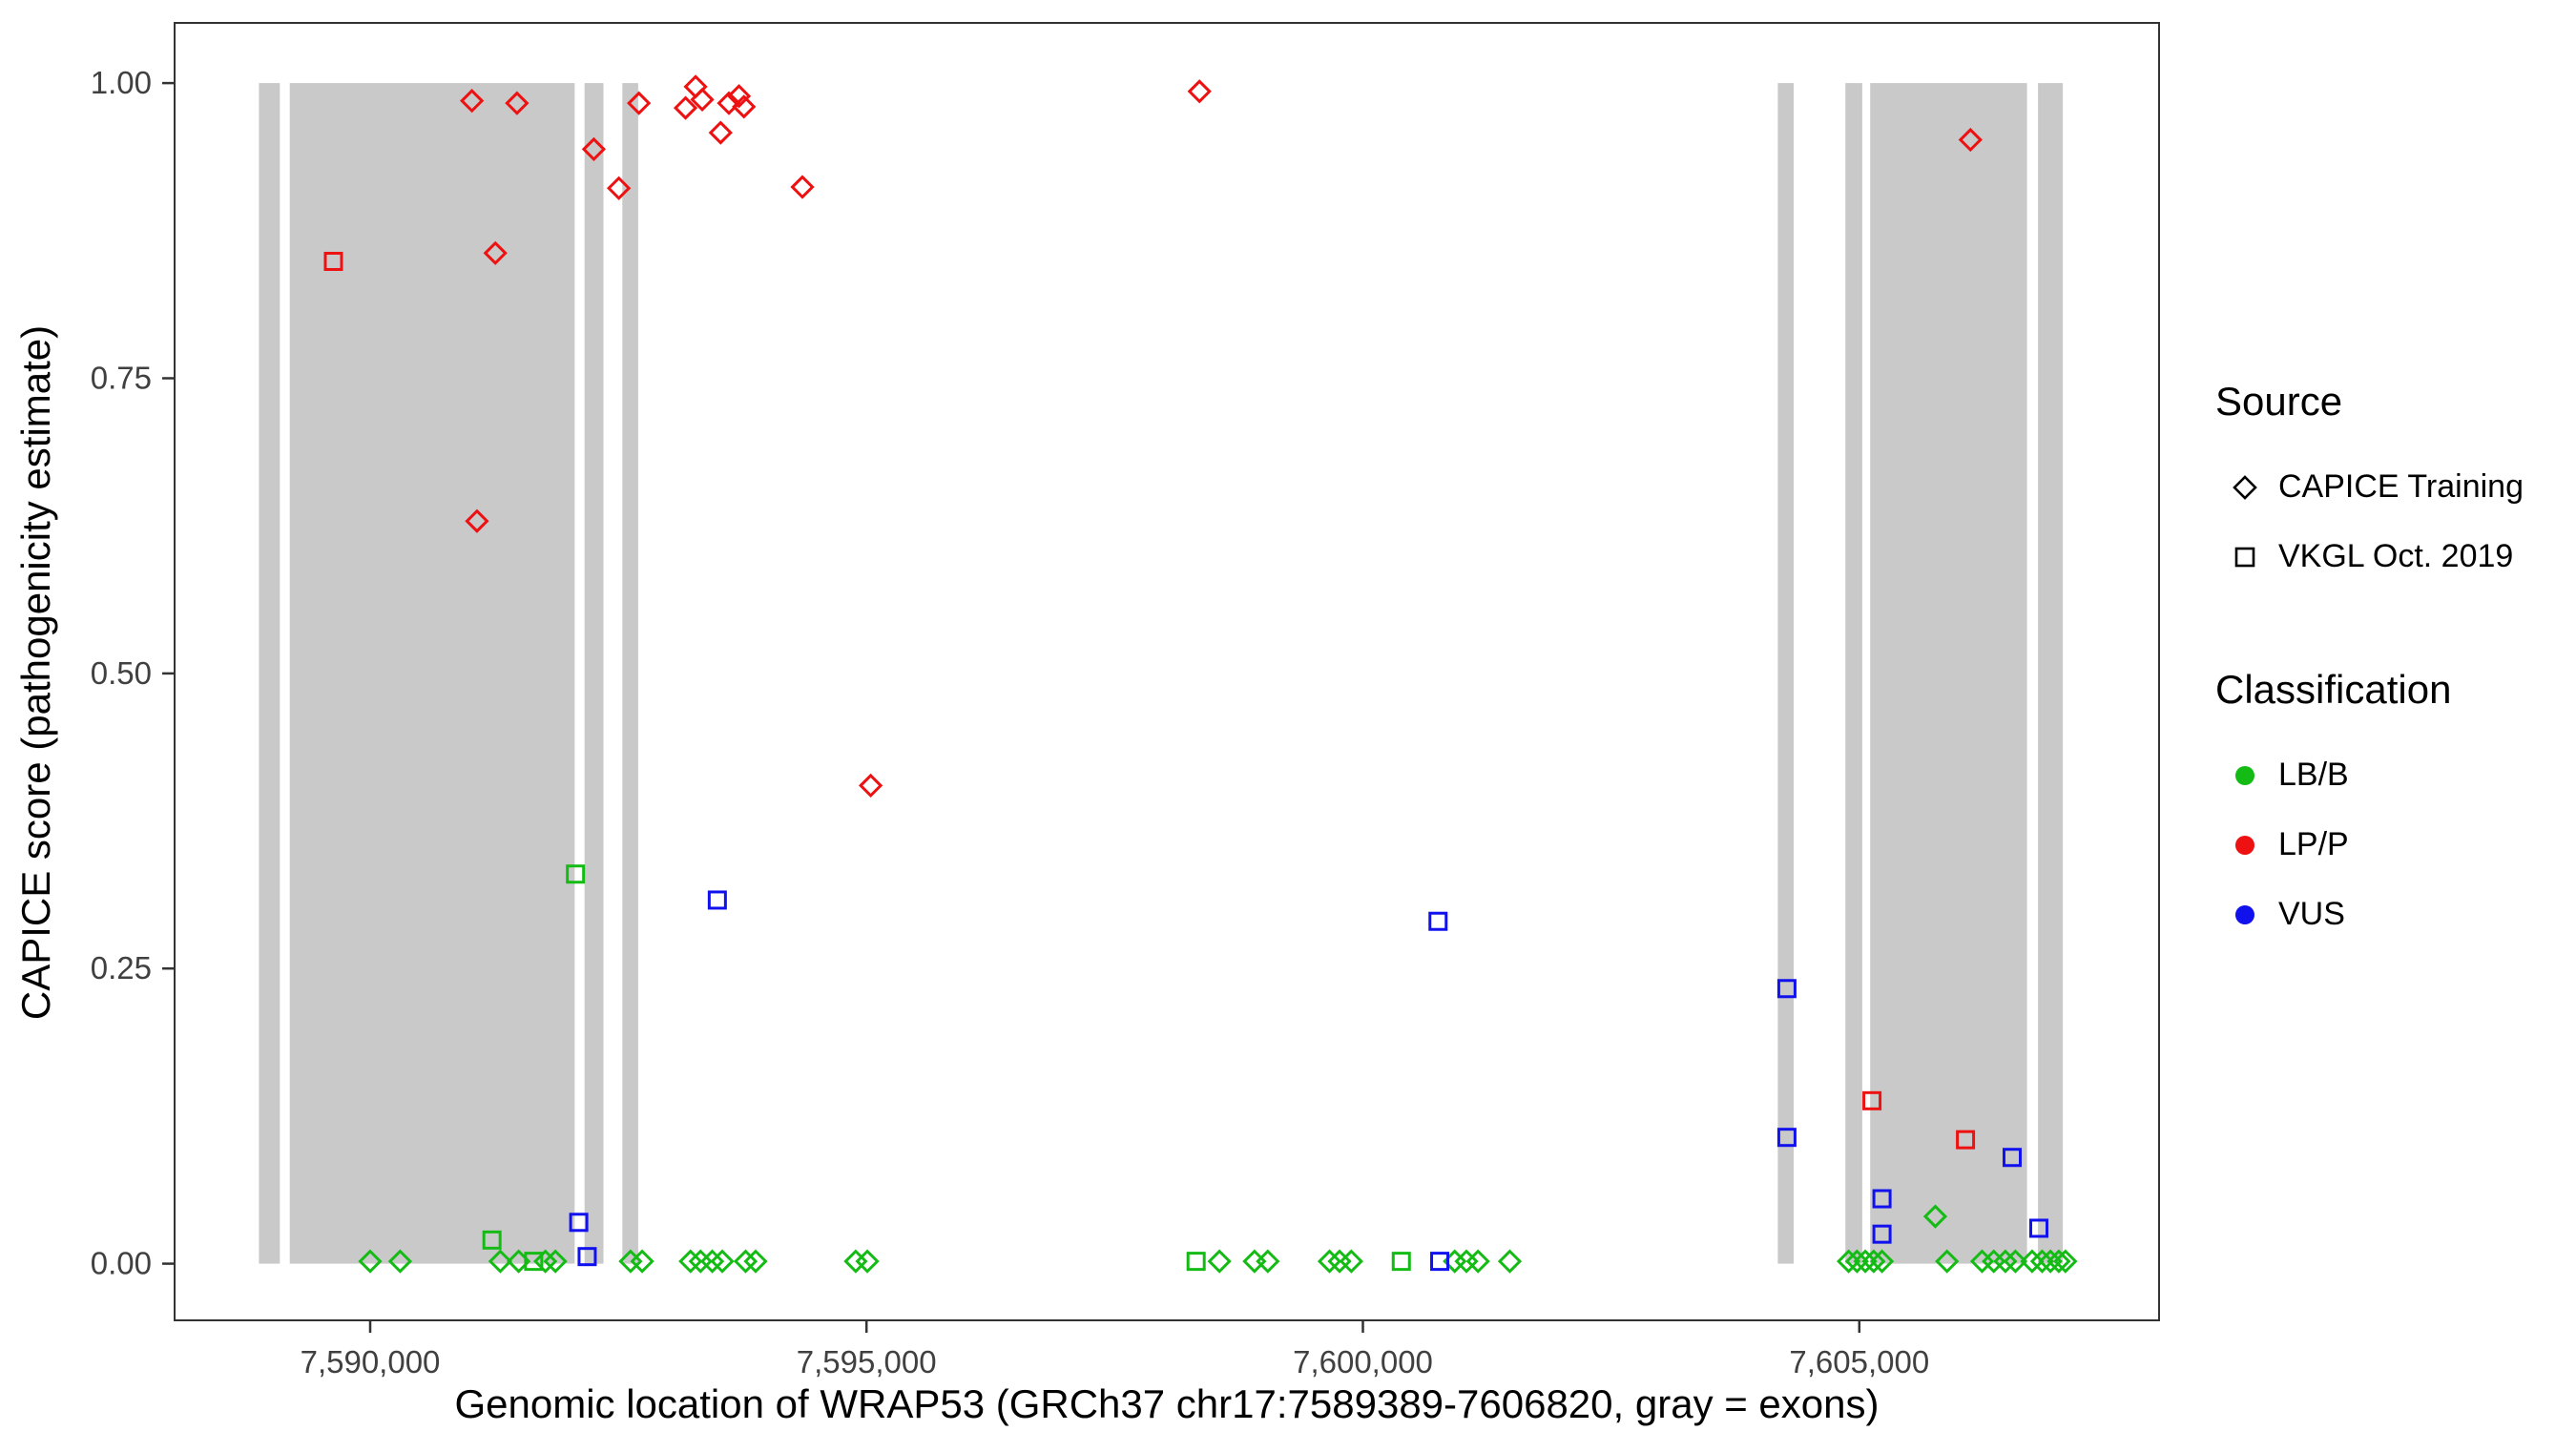 The height and width of the screenshot is (1431, 2576). Describe the element at coordinates (2311, 914) in the screenshot. I see `legend-item-label: VUS` at that location.